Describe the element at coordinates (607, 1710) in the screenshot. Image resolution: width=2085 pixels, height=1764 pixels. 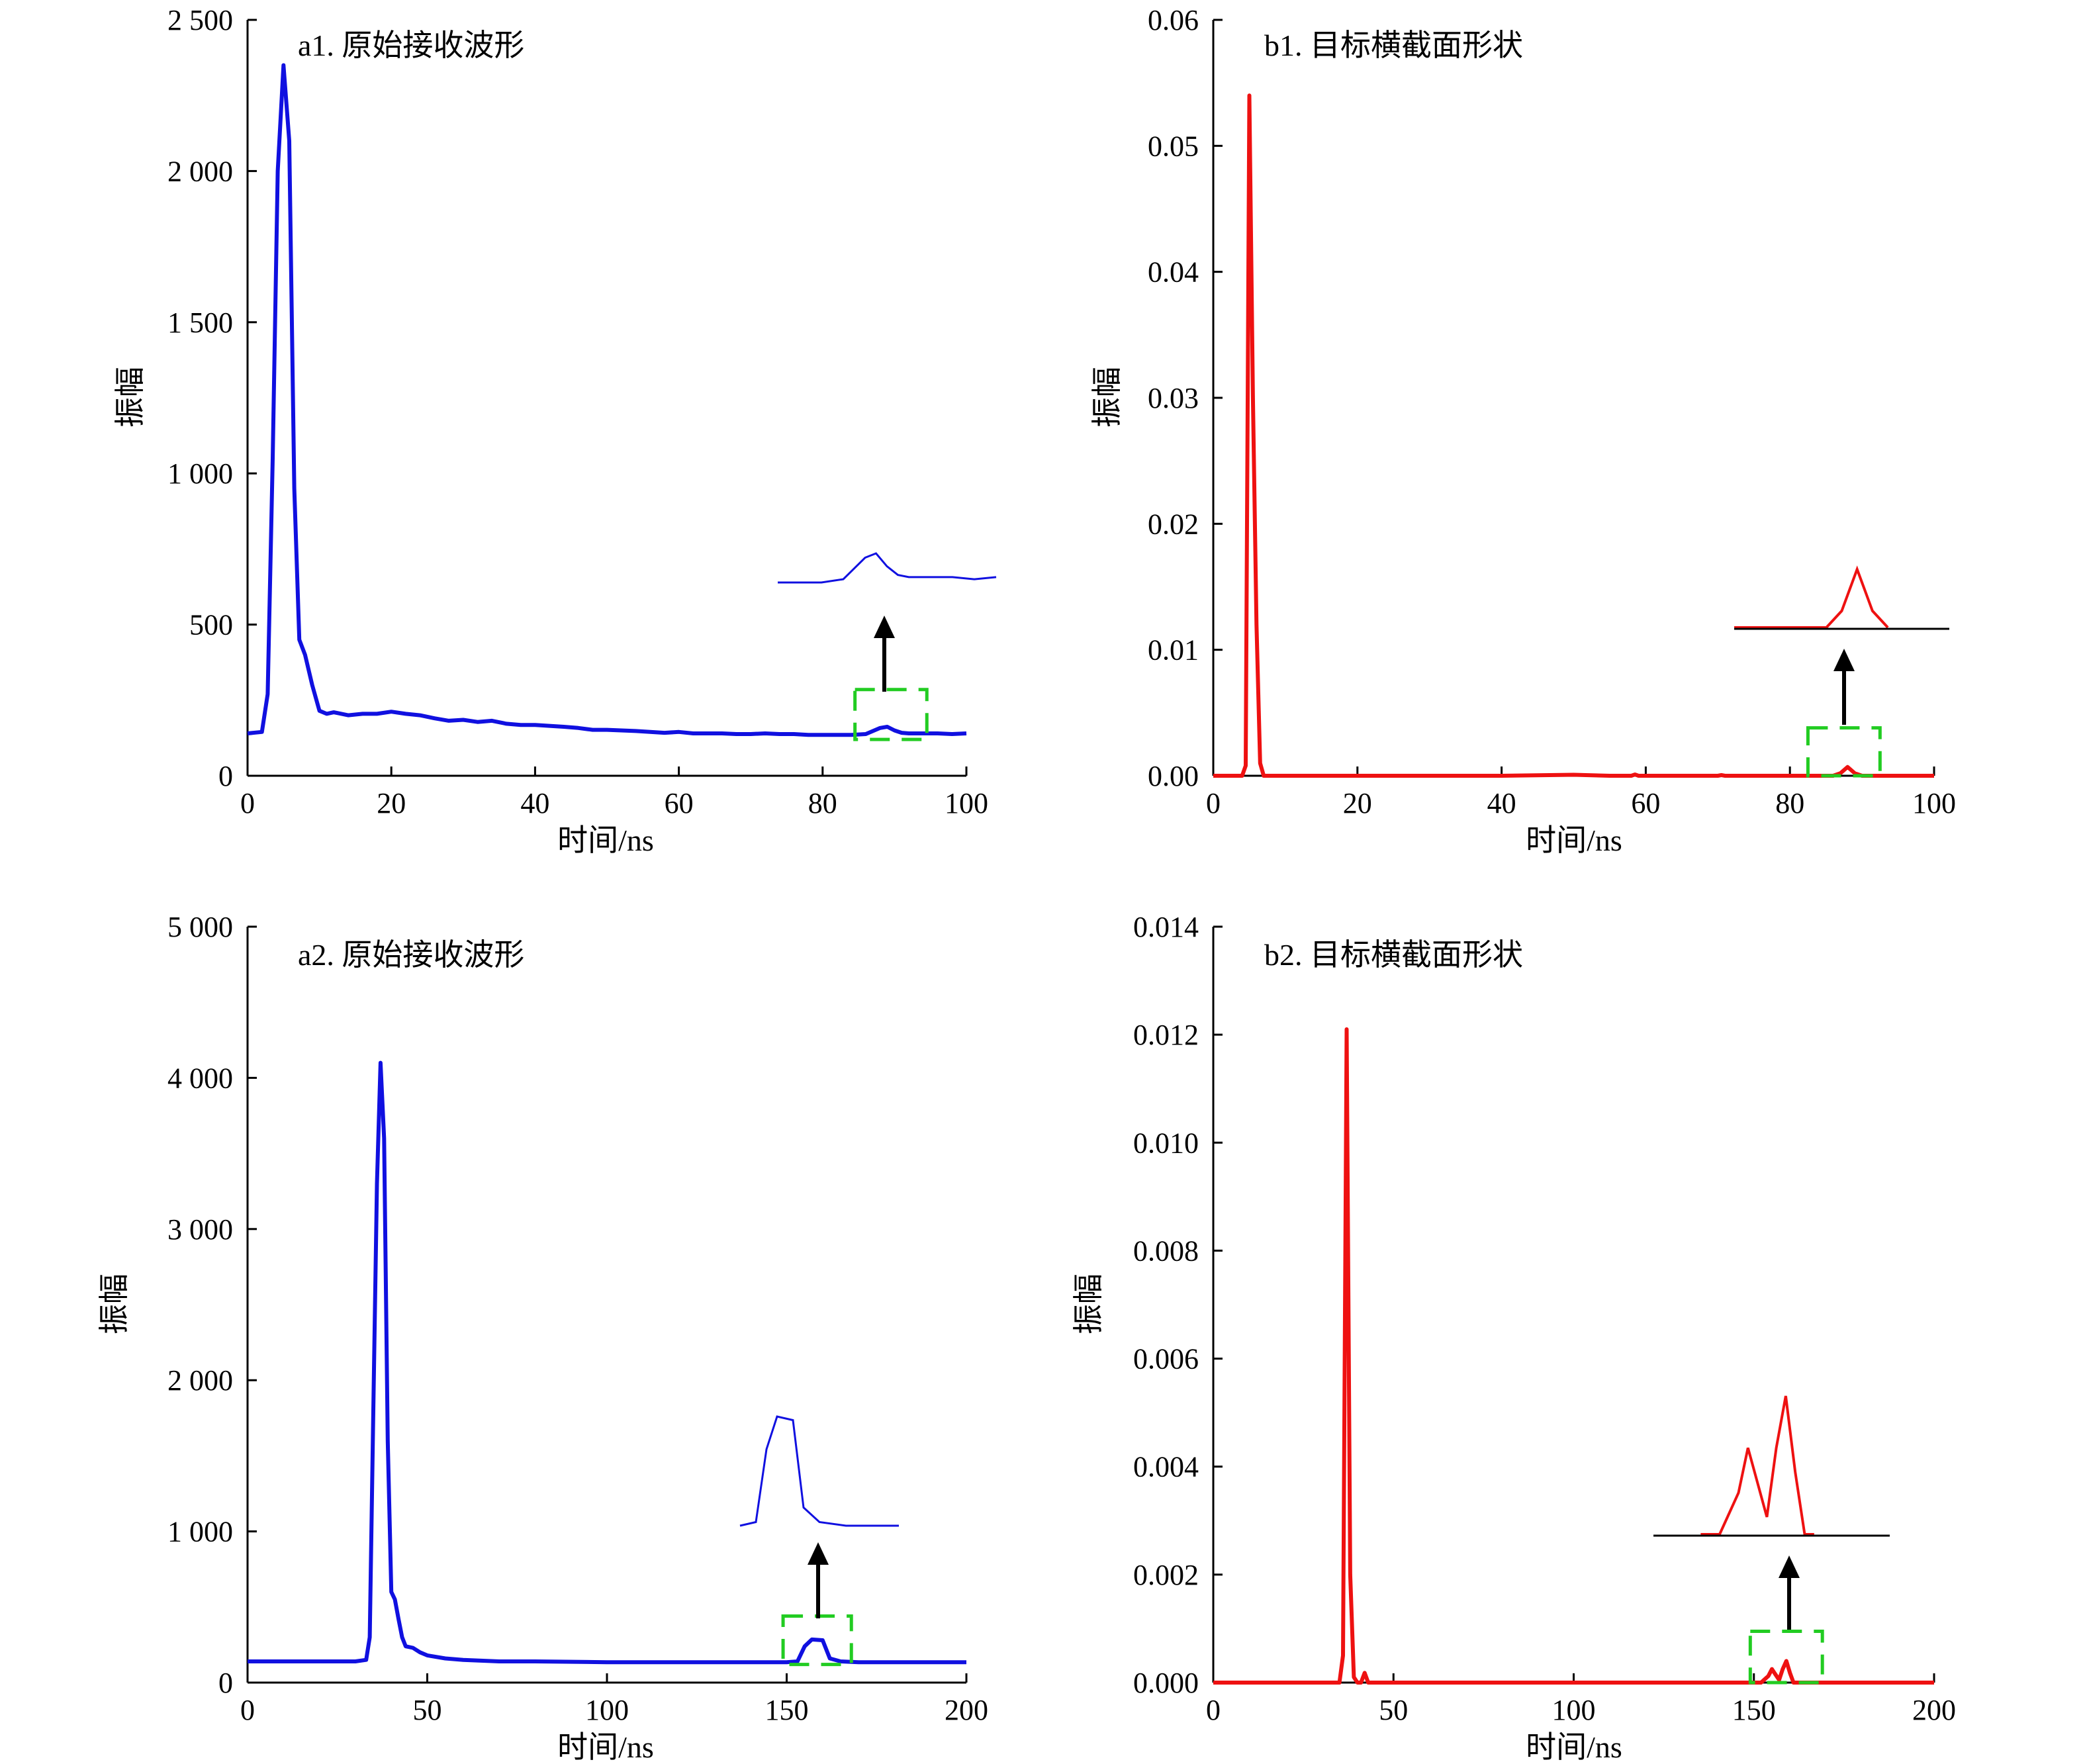
I see `panel-a2-x-tick-label: 100` at that location.